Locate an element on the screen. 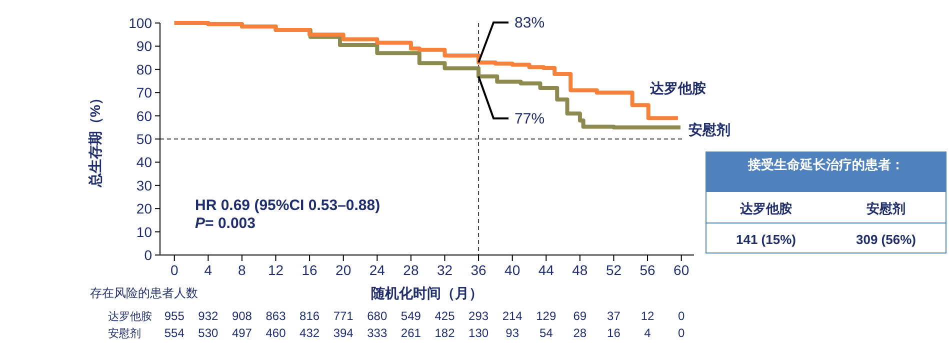 This screenshot has width=949, height=343. annotation: 77% is located at coordinates (529, 119).